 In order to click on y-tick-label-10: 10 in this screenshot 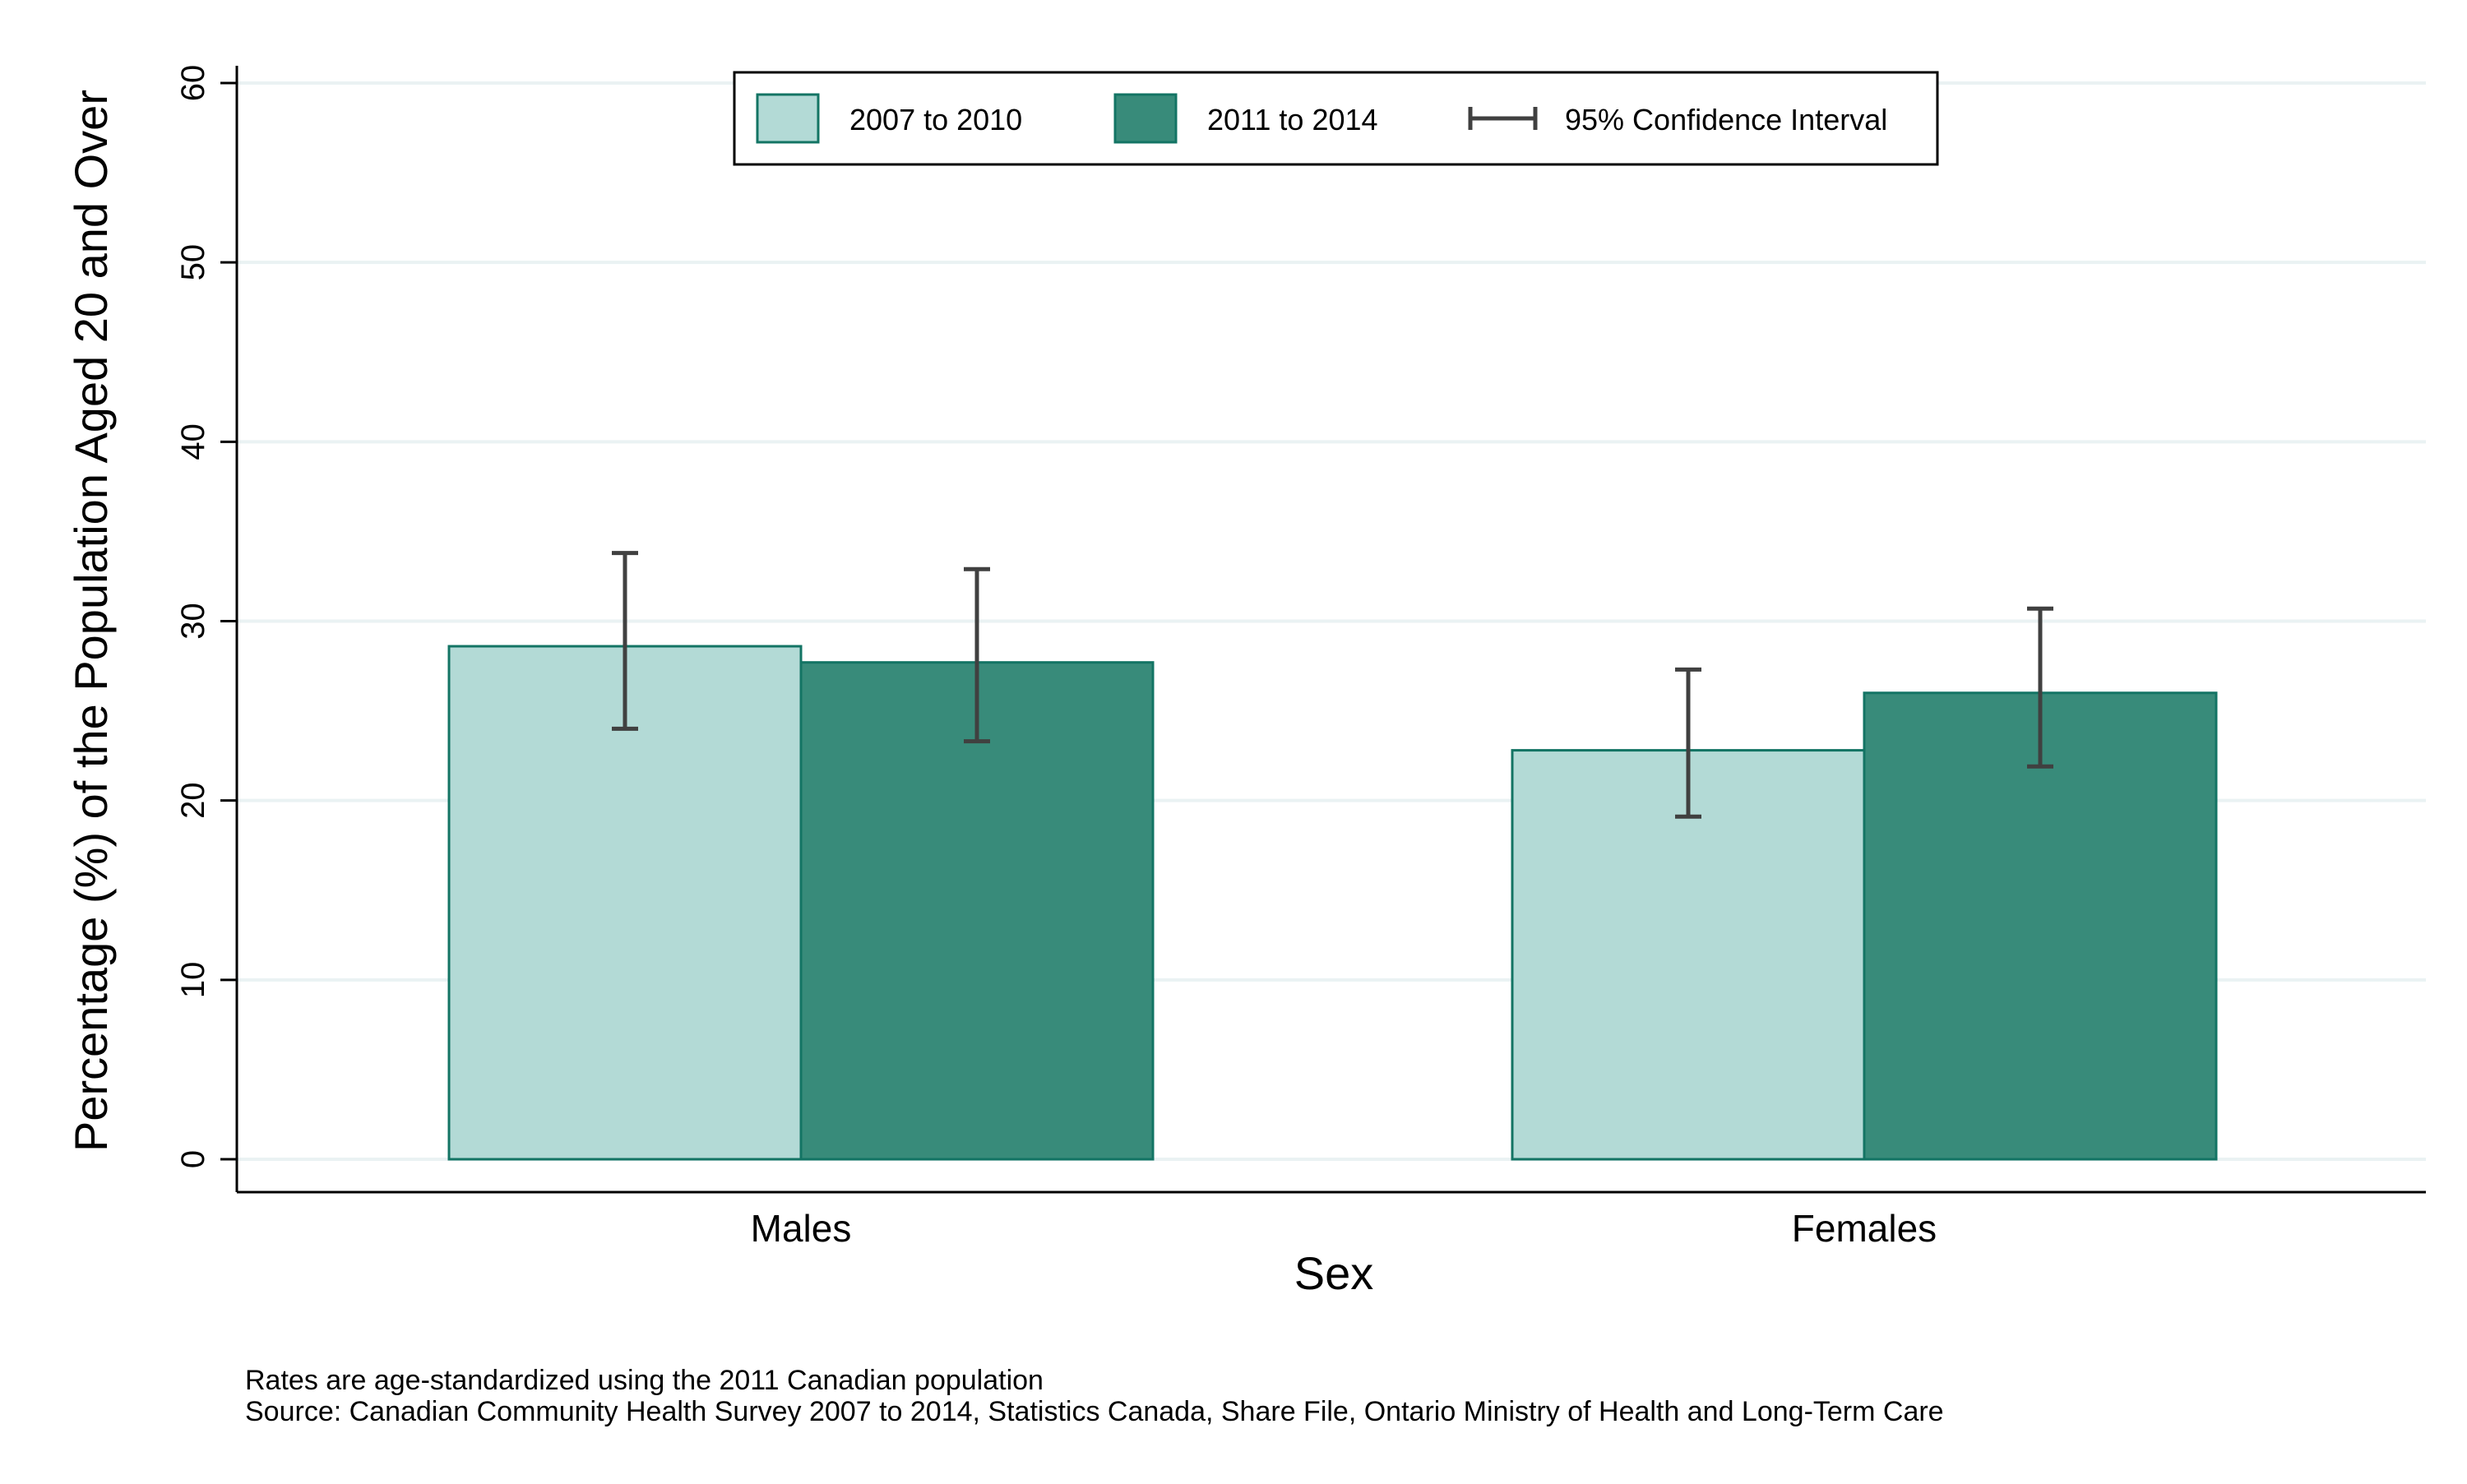, I will do `click(193, 981)`.